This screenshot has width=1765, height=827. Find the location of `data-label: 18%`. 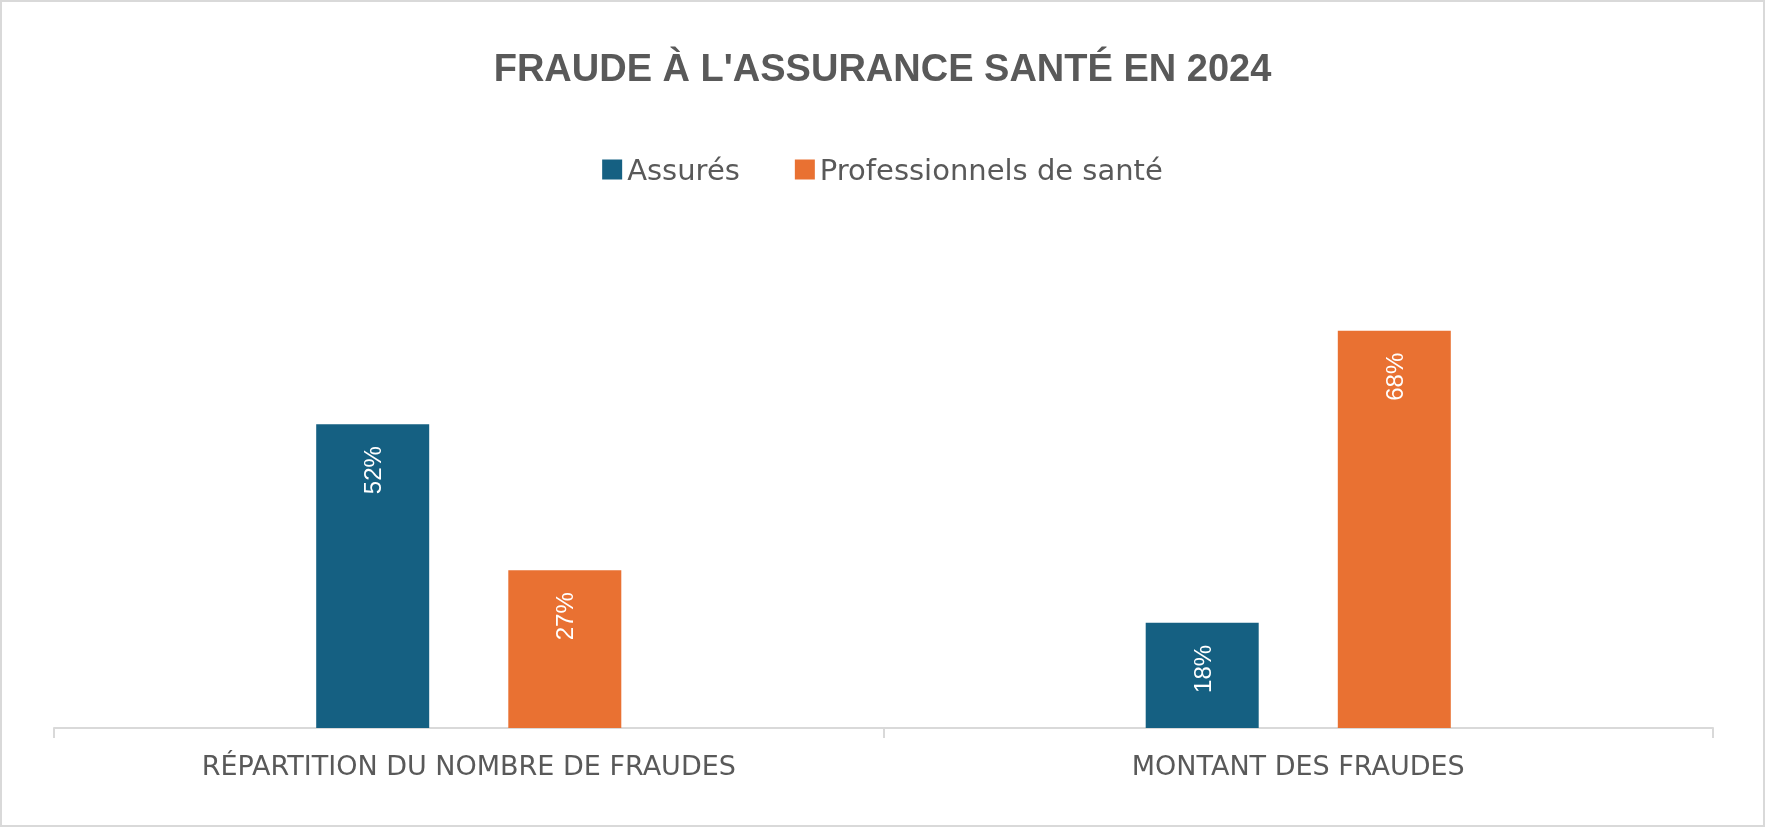

data-label: 18% is located at coordinates (1202, 668).